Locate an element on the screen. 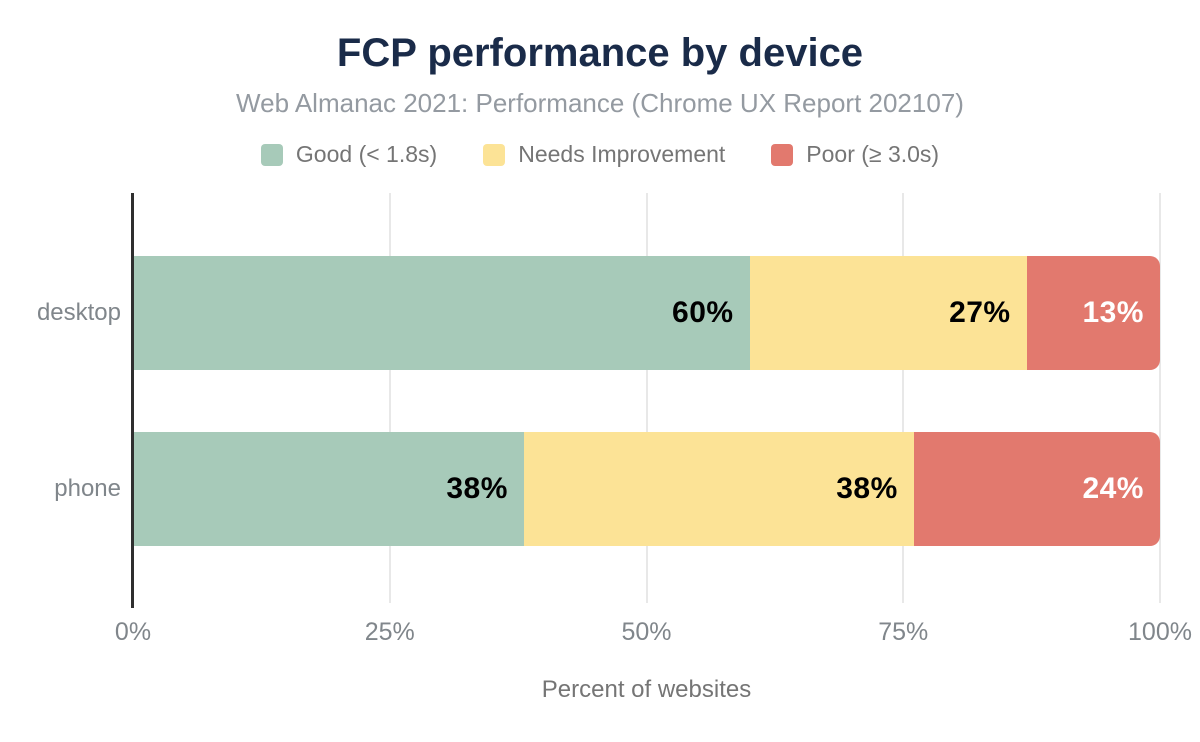 This screenshot has height=742, width=1200. bar-row-phone: 38% 38% 24% is located at coordinates (647, 489).